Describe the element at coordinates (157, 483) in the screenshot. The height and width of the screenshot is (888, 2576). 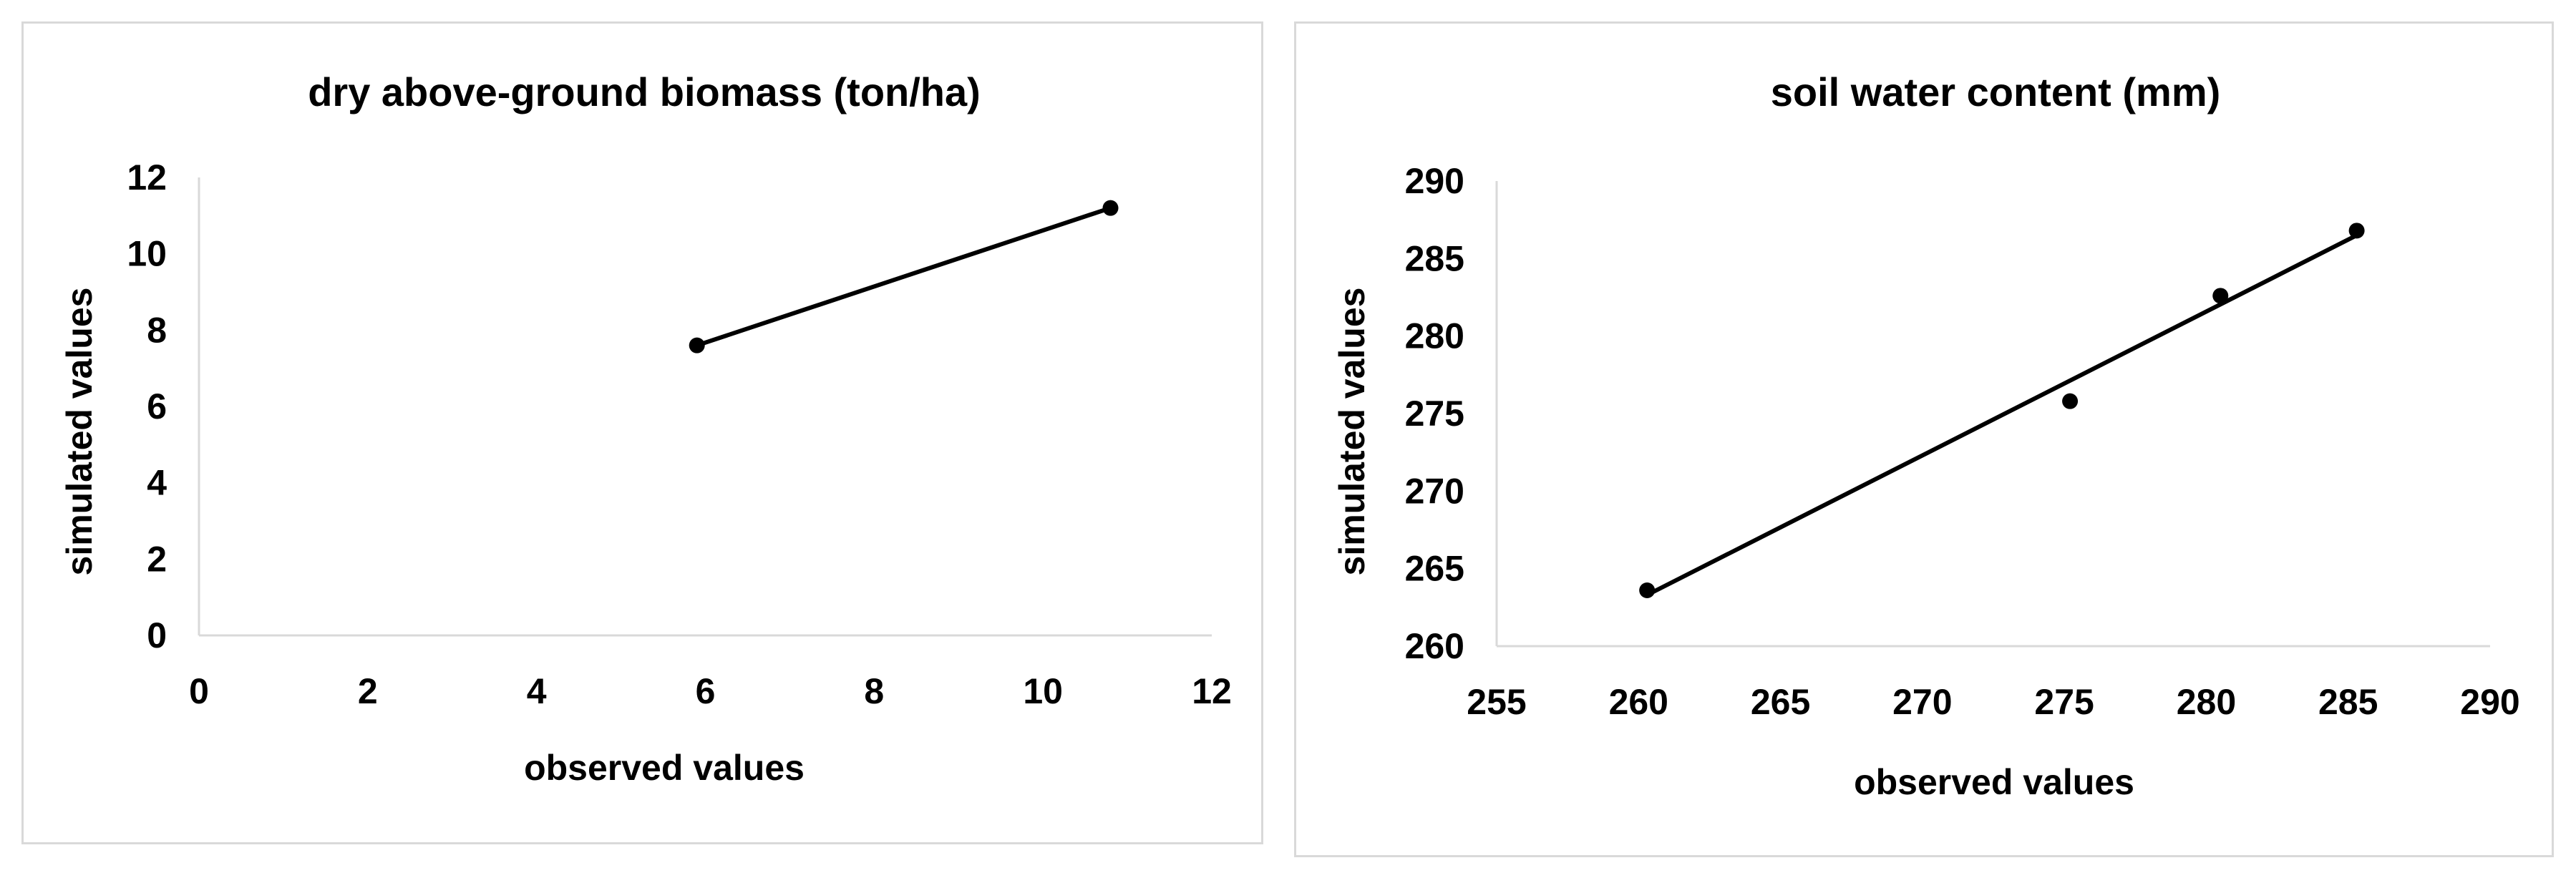
I see `y-tick-label: 4` at that location.